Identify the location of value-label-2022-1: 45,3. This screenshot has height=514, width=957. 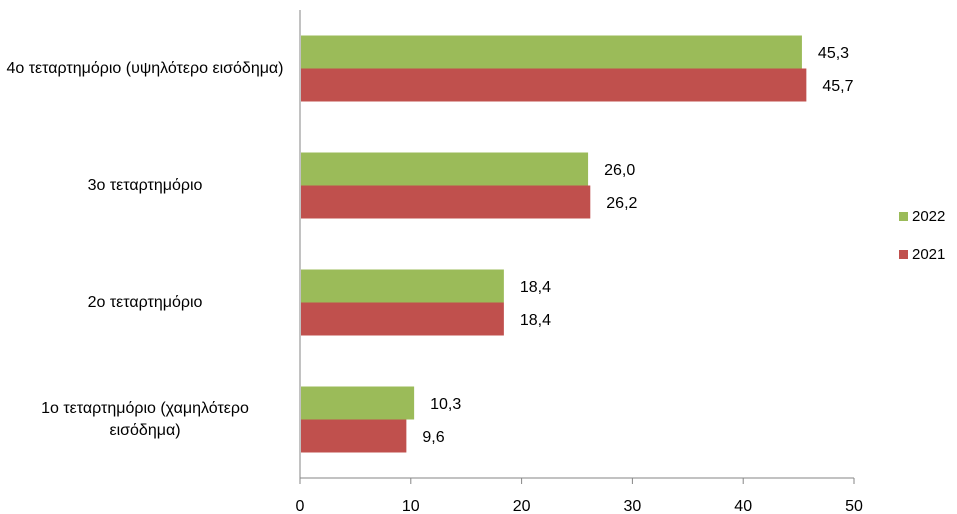
(833, 53).